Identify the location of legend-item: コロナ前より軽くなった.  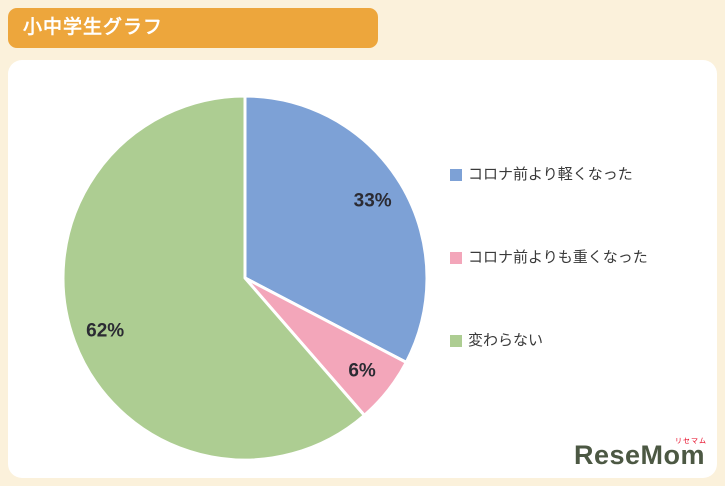
(549, 175).